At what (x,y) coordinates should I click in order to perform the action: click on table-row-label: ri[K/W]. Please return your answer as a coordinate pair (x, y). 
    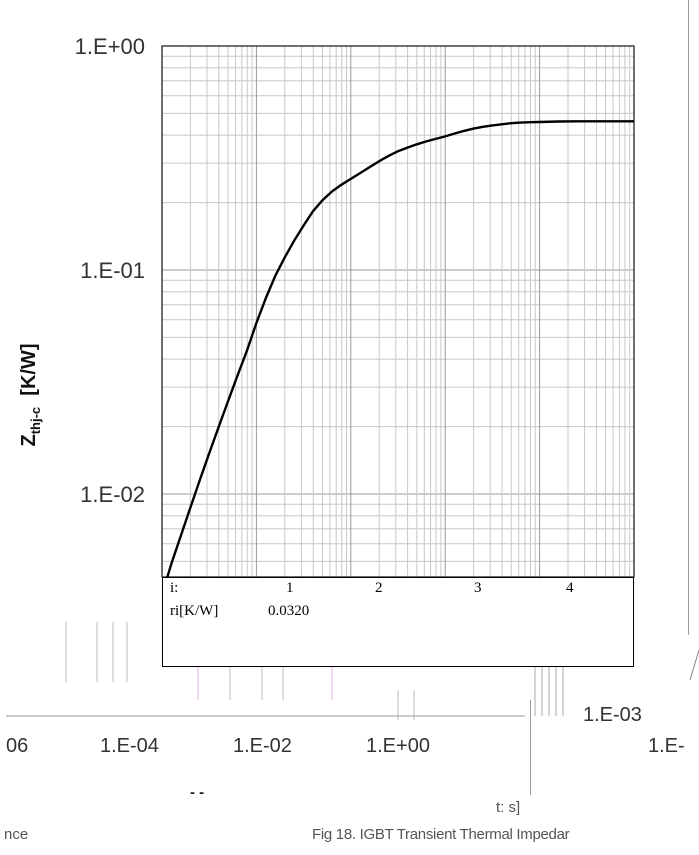
    Looking at the image, I should click on (194, 611).